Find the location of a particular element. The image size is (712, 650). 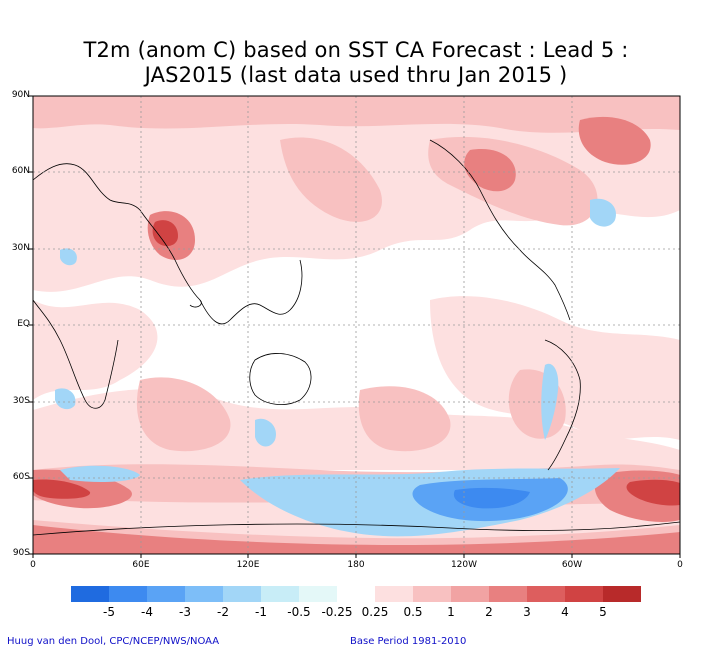

author-credit: Huug van den Dool, CPC/NCEP/NWS/NOAA is located at coordinates (113, 641).